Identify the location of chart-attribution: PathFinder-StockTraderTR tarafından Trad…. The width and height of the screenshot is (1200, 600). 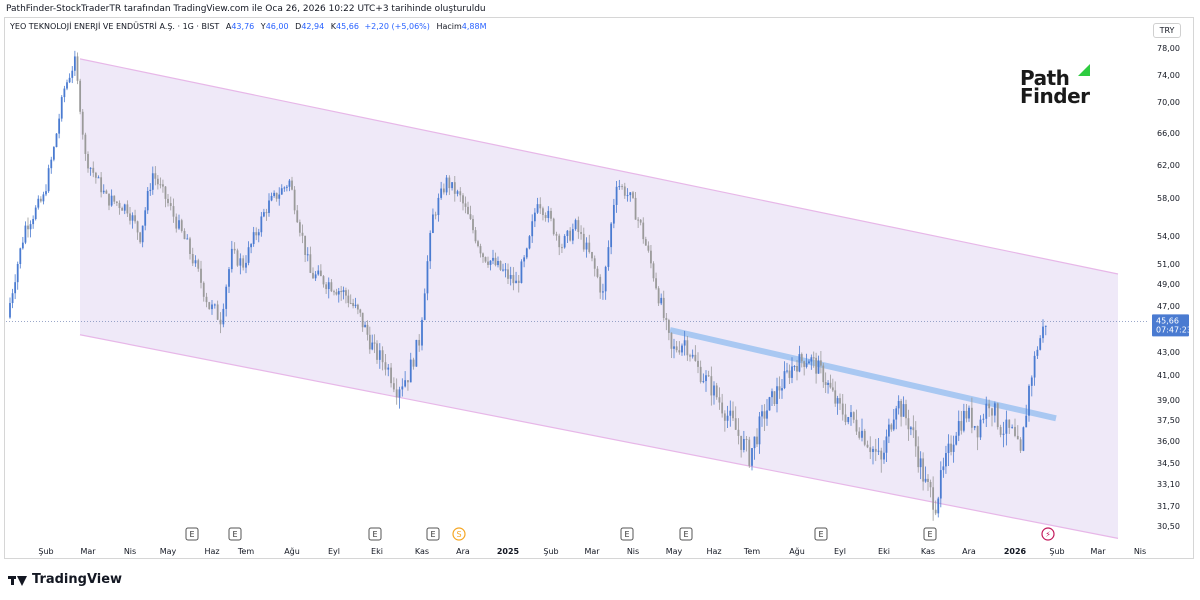
(246, 9).